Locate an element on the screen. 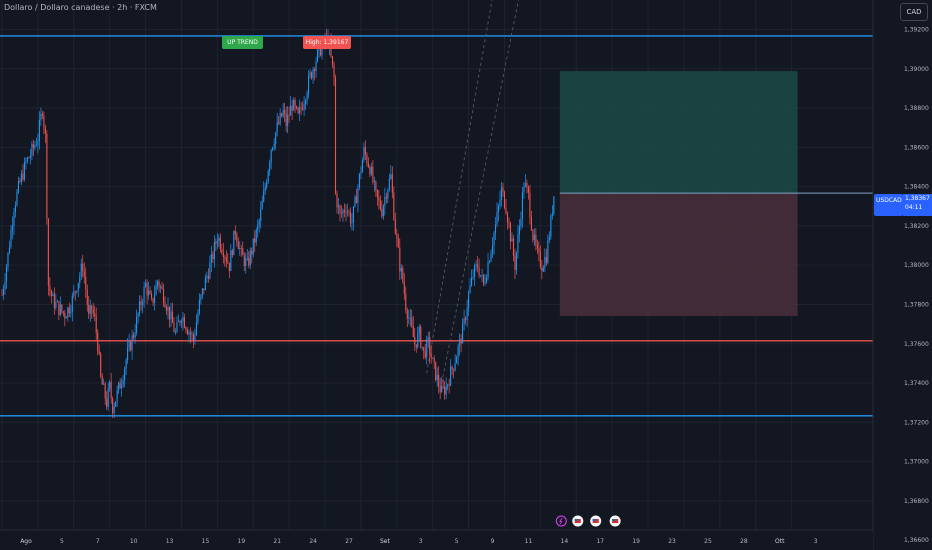  high-label: High: 1,39167 is located at coordinates (327, 42).